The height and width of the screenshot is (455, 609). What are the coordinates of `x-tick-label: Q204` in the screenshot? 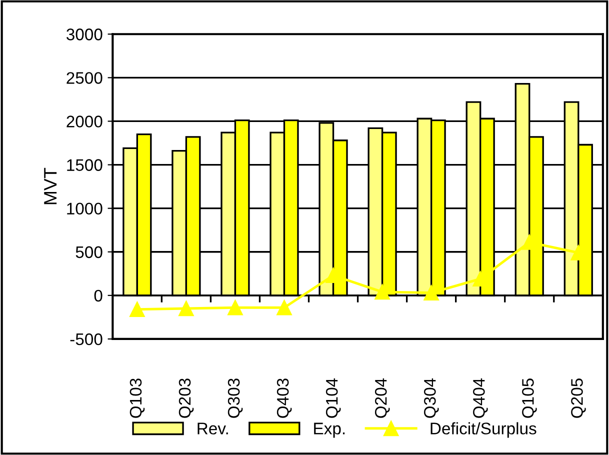 It's located at (382, 398).